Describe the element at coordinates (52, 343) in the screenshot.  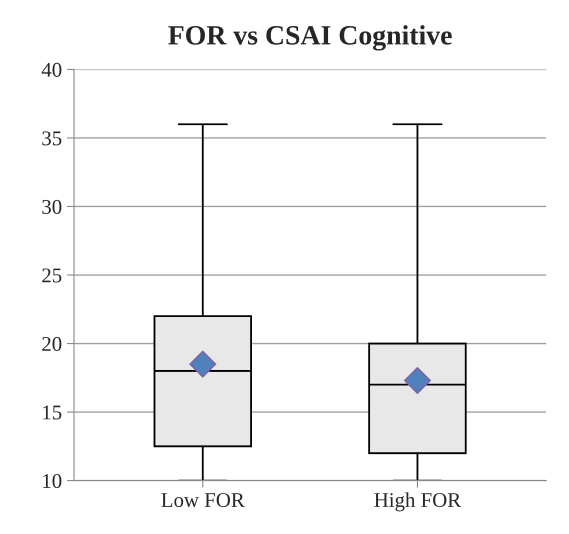
I see `y-tick-label: 20` at that location.